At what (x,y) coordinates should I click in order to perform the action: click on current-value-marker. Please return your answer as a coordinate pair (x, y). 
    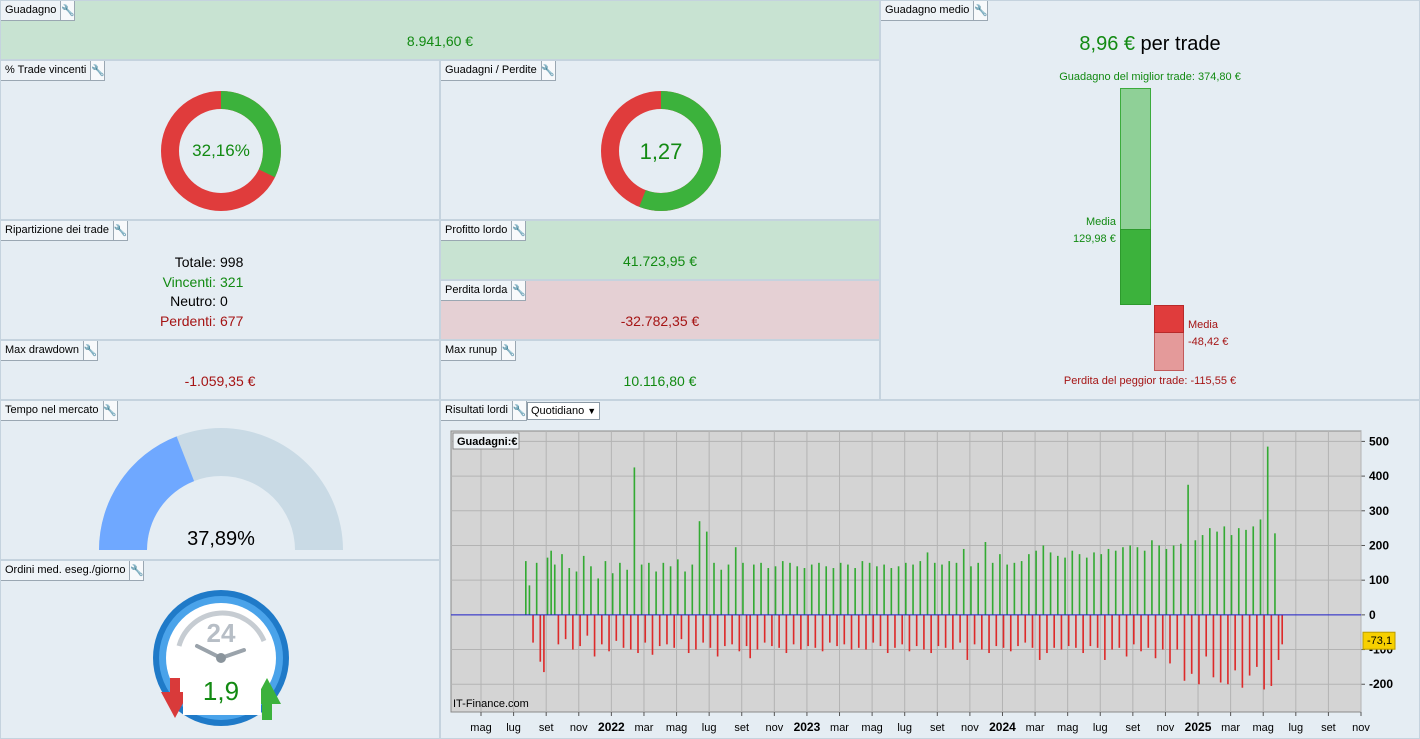
    Looking at the image, I should click on (1379, 640).